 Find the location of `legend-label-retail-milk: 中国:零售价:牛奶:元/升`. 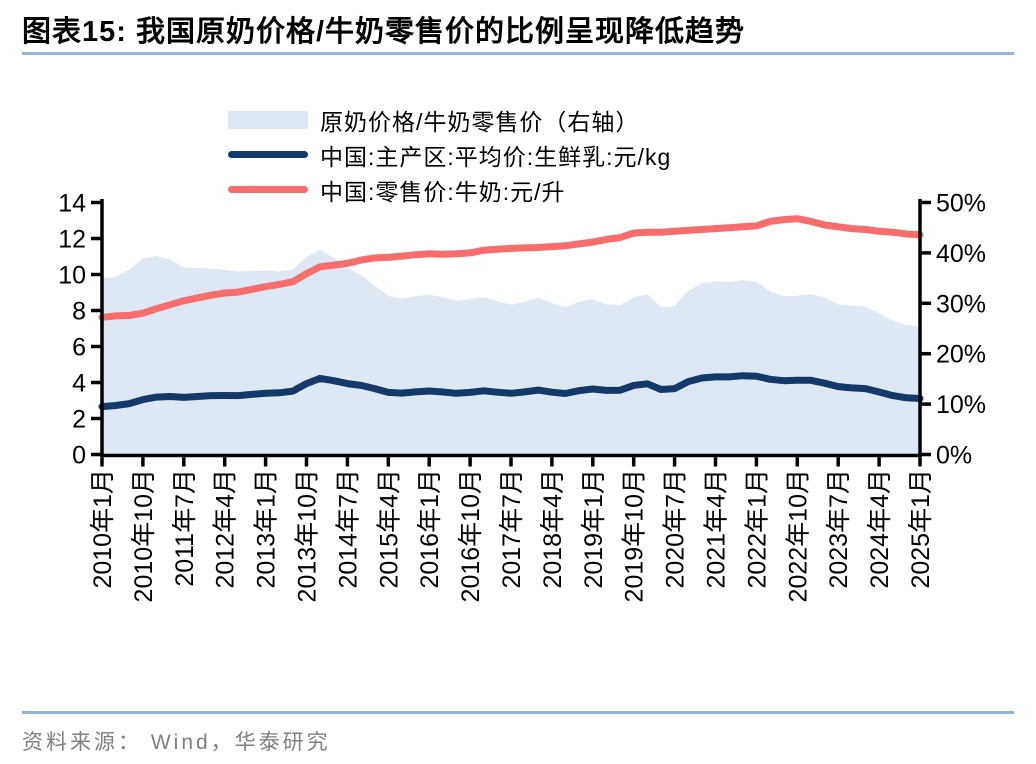

legend-label-retail-milk: 中国:零售价:牛奶:元/升 is located at coordinates (443, 191).